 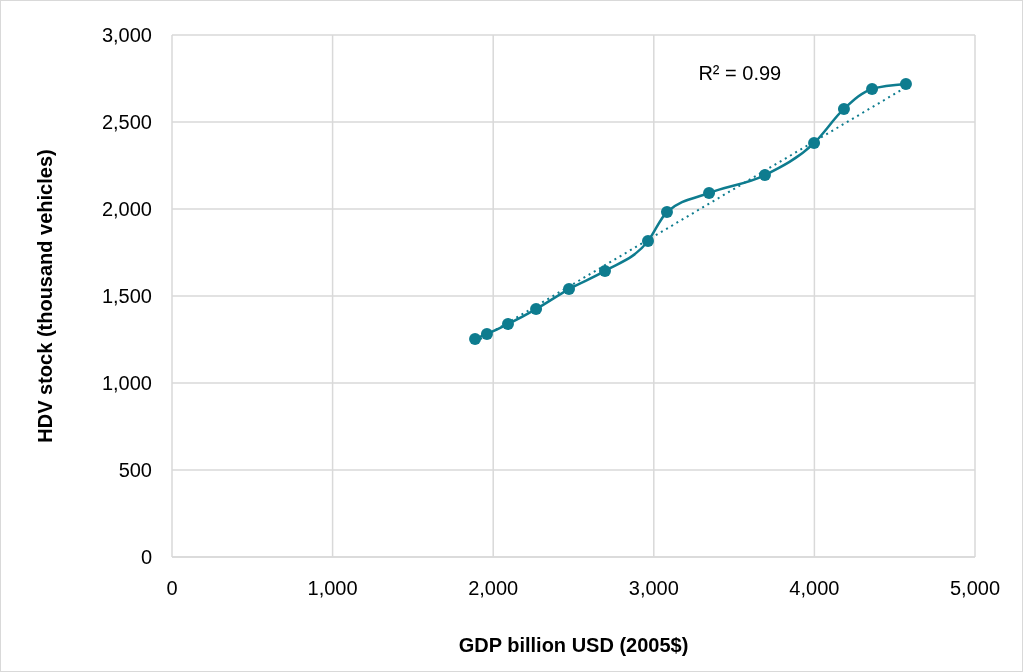 I want to click on x-tick-label: 3,000, so click(x=653, y=588).